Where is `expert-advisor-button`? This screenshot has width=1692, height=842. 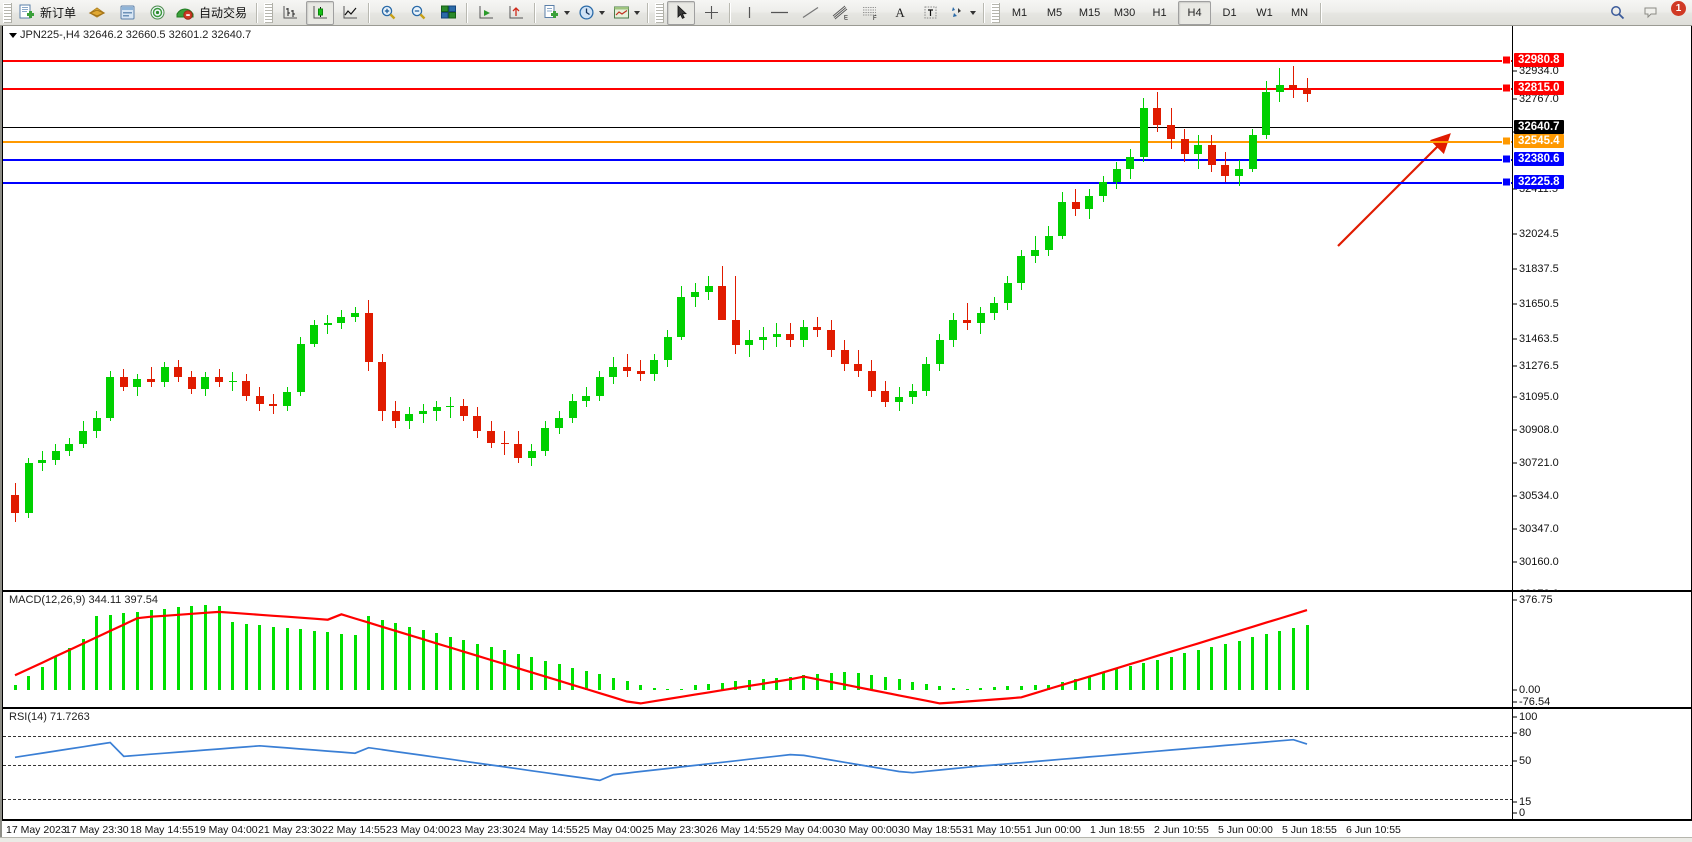
expert-advisor-button is located at coordinates (97, 13).